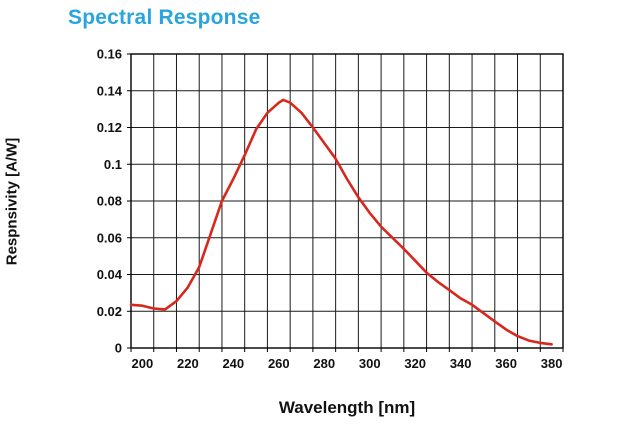 This screenshot has height=440, width=626. Describe the element at coordinates (110, 90) in the screenshot. I see `y-tick-label: 0.14` at that location.